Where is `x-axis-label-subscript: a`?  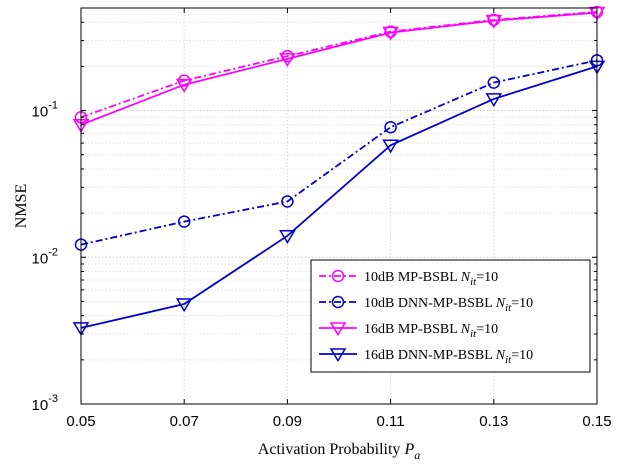
x-axis-label-subscript: a is located at coordinates (417, 455).